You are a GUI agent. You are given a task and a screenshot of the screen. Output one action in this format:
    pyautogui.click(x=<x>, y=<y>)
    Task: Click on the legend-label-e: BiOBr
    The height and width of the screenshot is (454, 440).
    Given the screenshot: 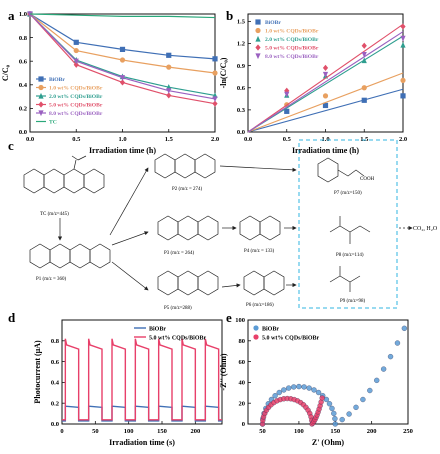 What is the action you would take?
    pyautogui.click(x=270, y=329)
    